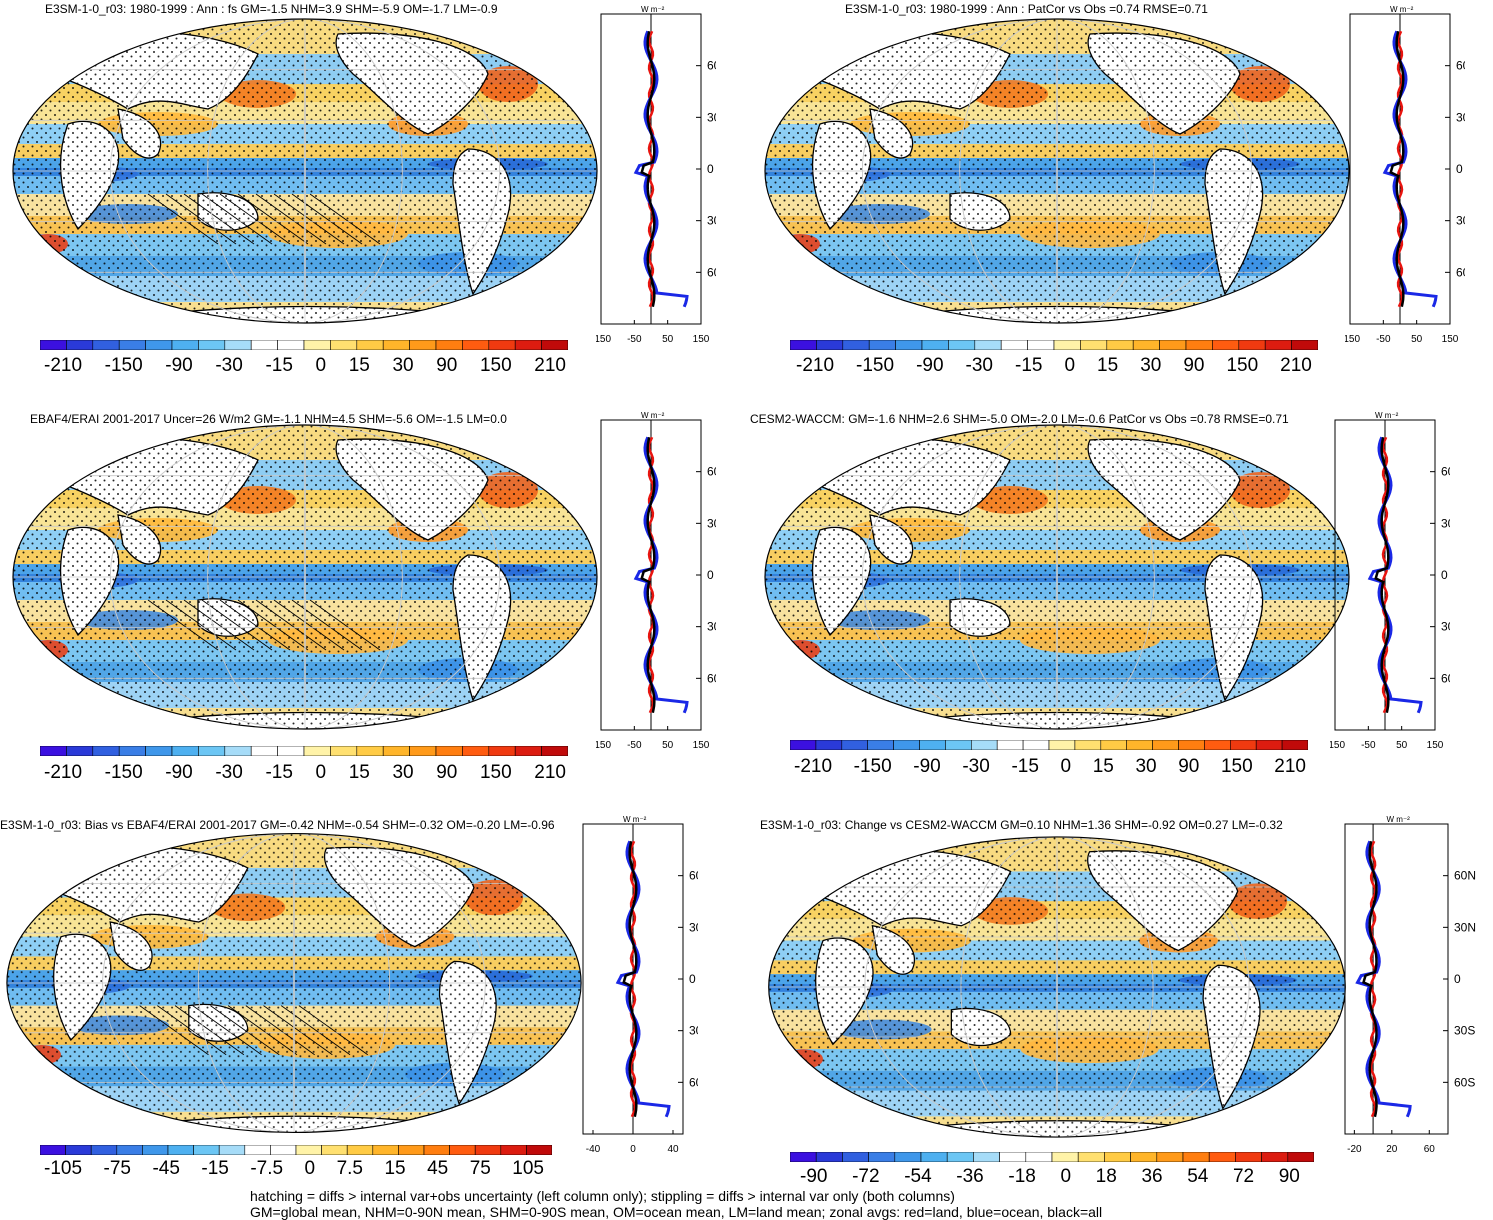 The height and width of the screenshot is (1220, 1493). I want to click on zonal-all-line, so click(648, 575).